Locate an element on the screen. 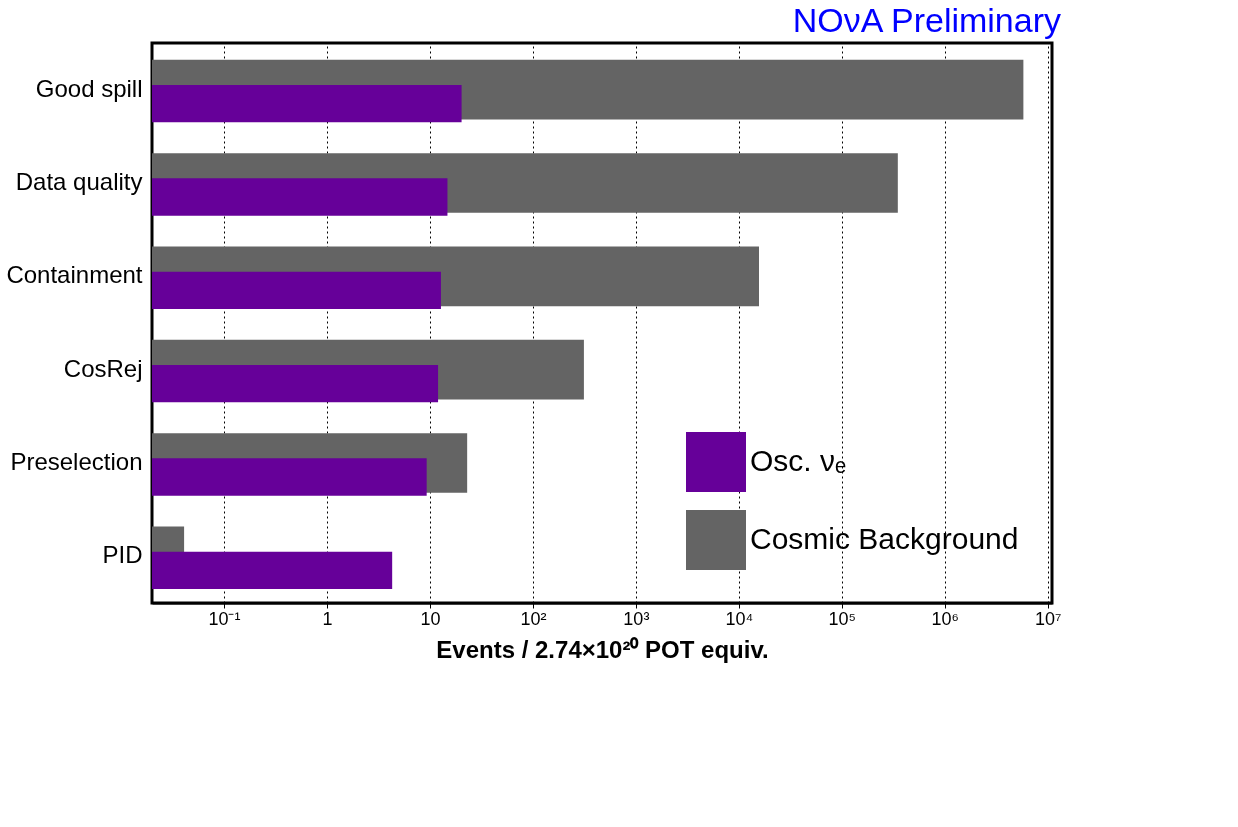  x-tick-label: 10⁶ is located at coordinates (945, 618).